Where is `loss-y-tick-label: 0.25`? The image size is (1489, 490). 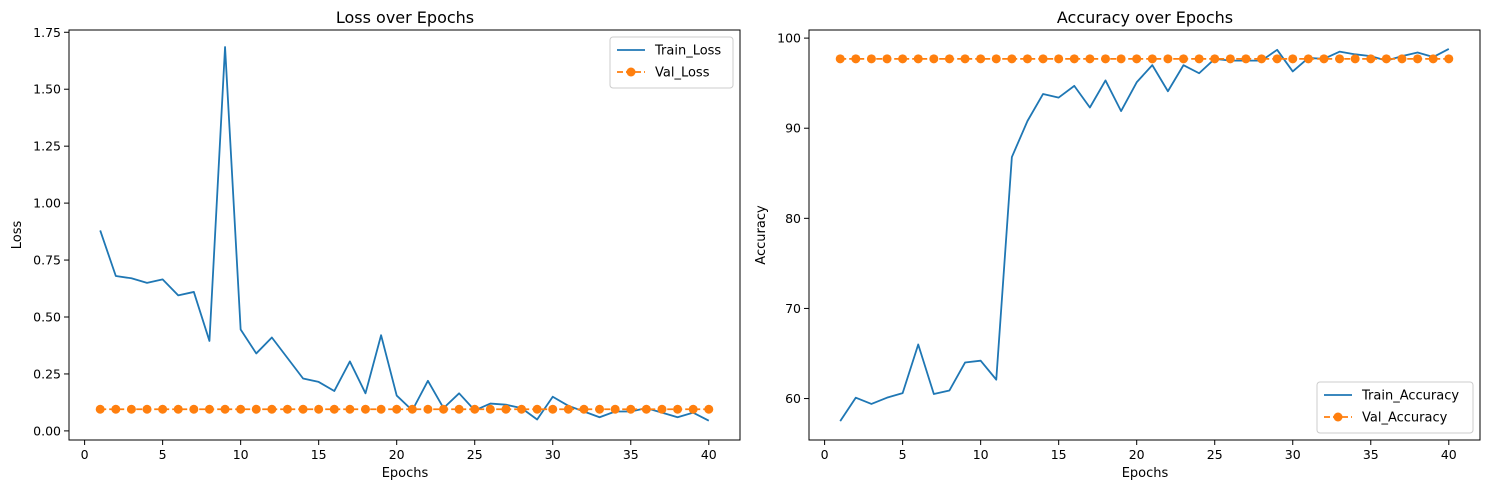 loss-y-tick-label: 0.25 is located at coordinates (47, 373).